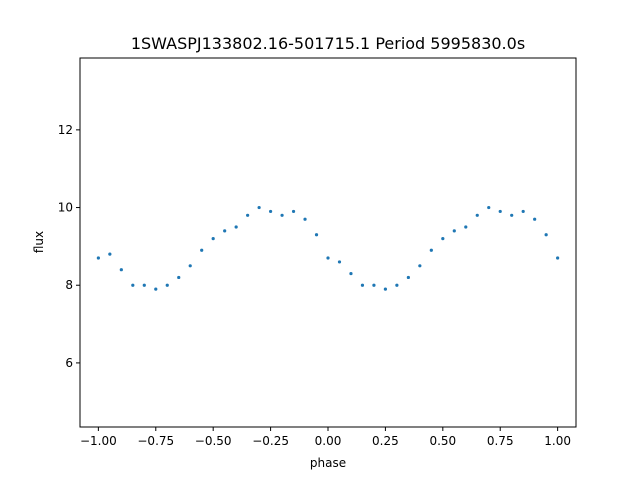 This screenshot has width=640, height=480. I want to click on y-tick-label: 8, so click(69, 285).